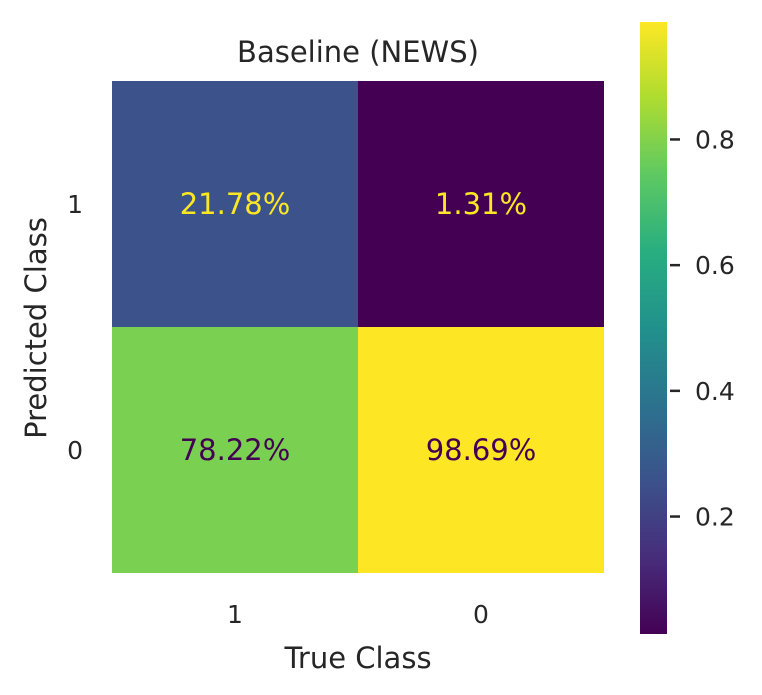  Describe the element at coordinates (653, 328) in the screenshot. I see `colorbar` at that location.